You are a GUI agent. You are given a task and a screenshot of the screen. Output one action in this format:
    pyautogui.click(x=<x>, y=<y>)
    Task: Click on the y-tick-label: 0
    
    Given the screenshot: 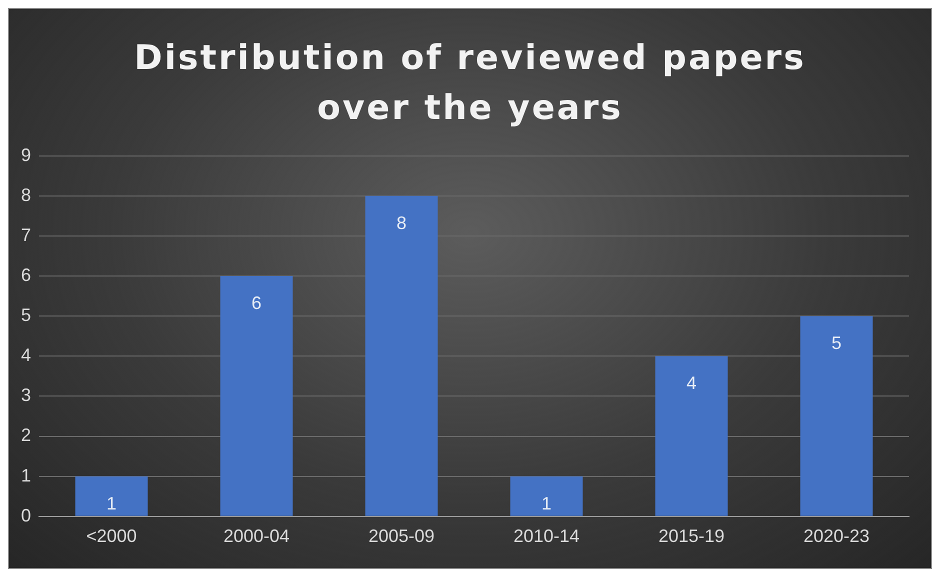 What is the action you would take?
    pyautogui.click(x=26, y=515)
    